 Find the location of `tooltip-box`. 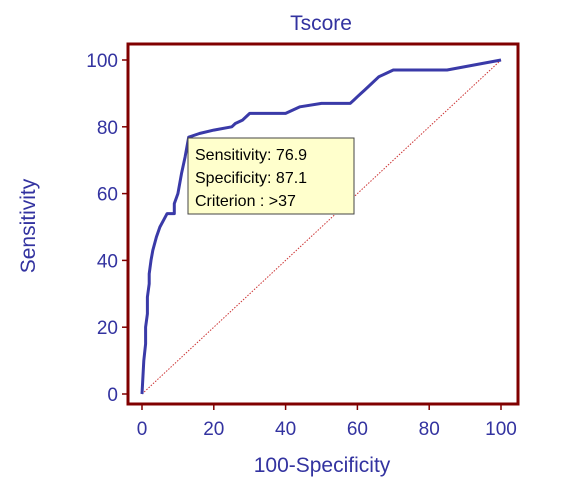

tooltip-box is located at coordinates (271, 176).